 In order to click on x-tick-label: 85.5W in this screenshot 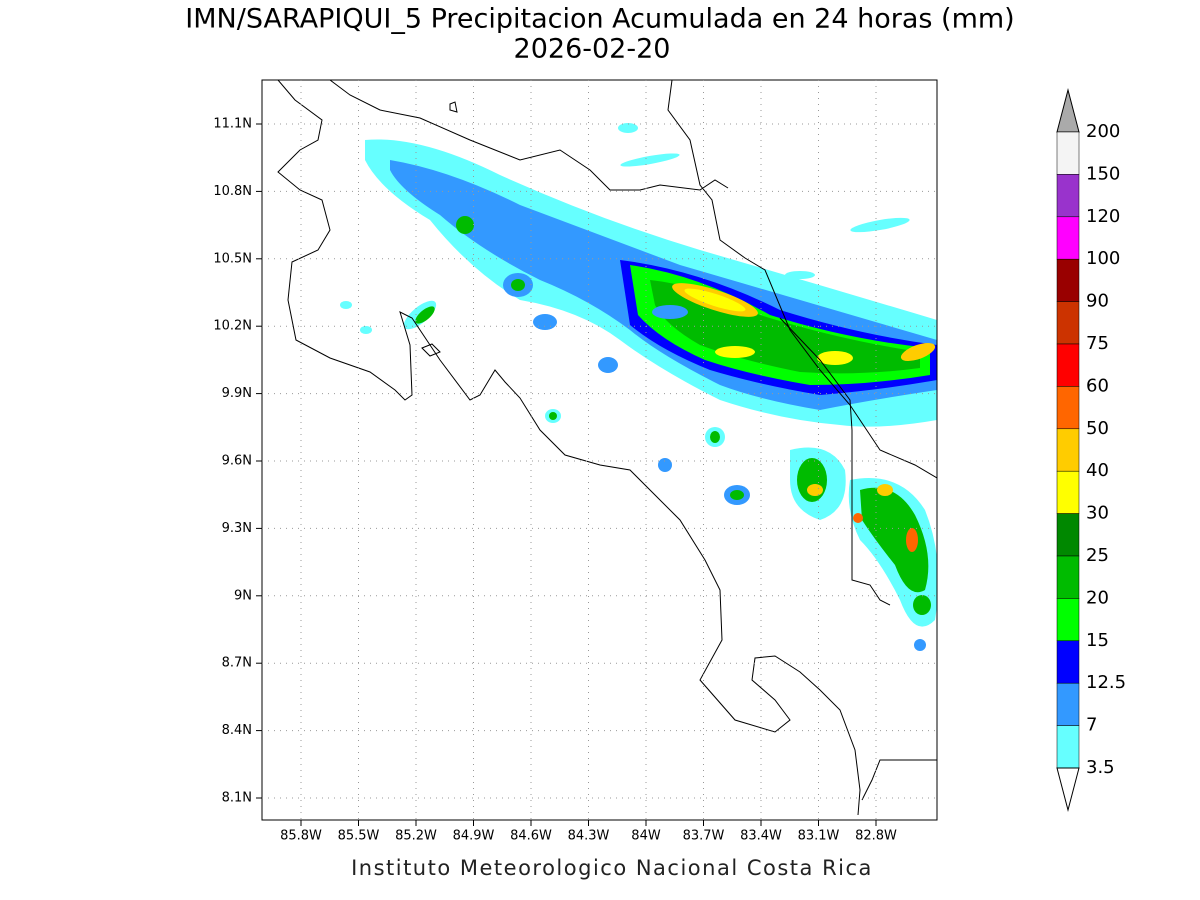, I will do `click(359, 836)`.